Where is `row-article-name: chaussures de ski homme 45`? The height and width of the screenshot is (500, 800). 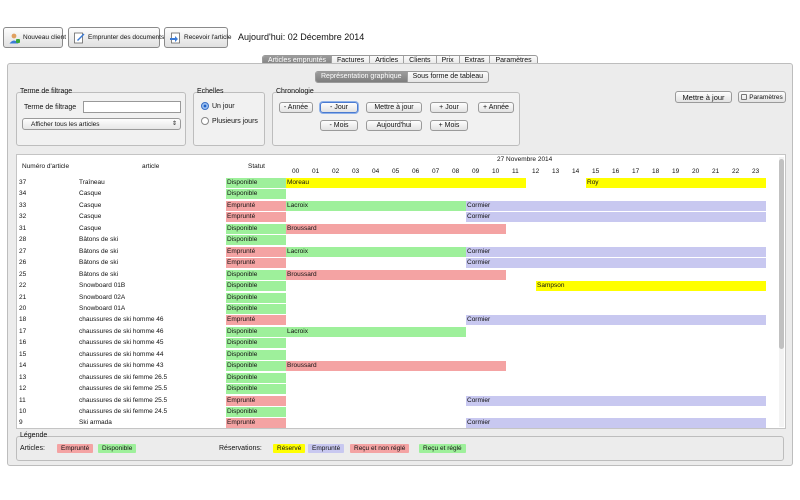
row-article-name: chaussures de ski homme 45 is located at coordinates (121, 343).